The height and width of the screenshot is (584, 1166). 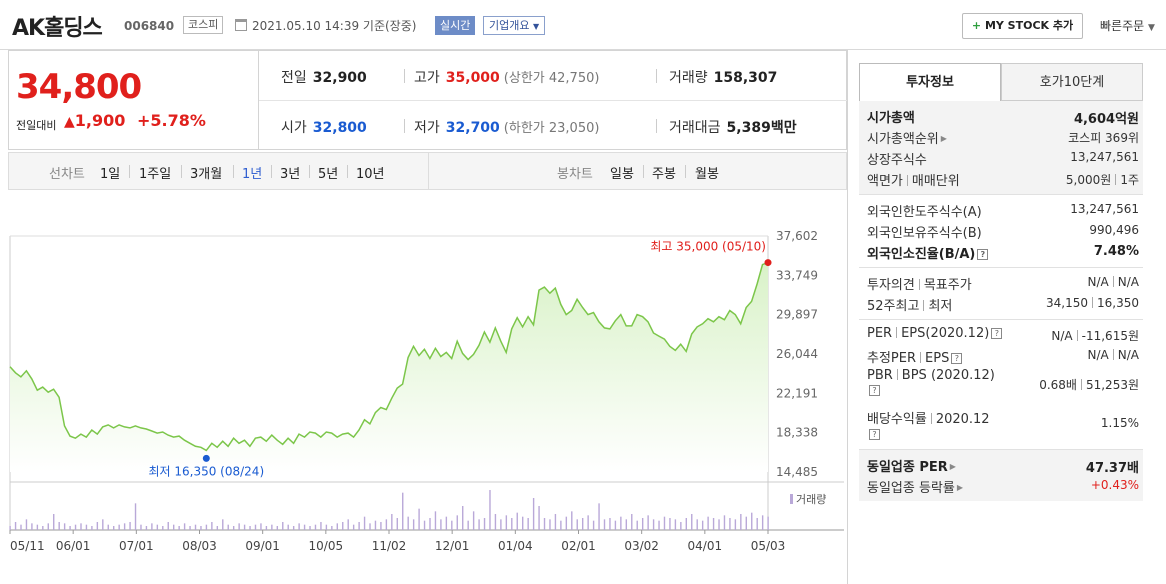 I want to click on x-tick-label: 10/05, so click(x=326, y=546).